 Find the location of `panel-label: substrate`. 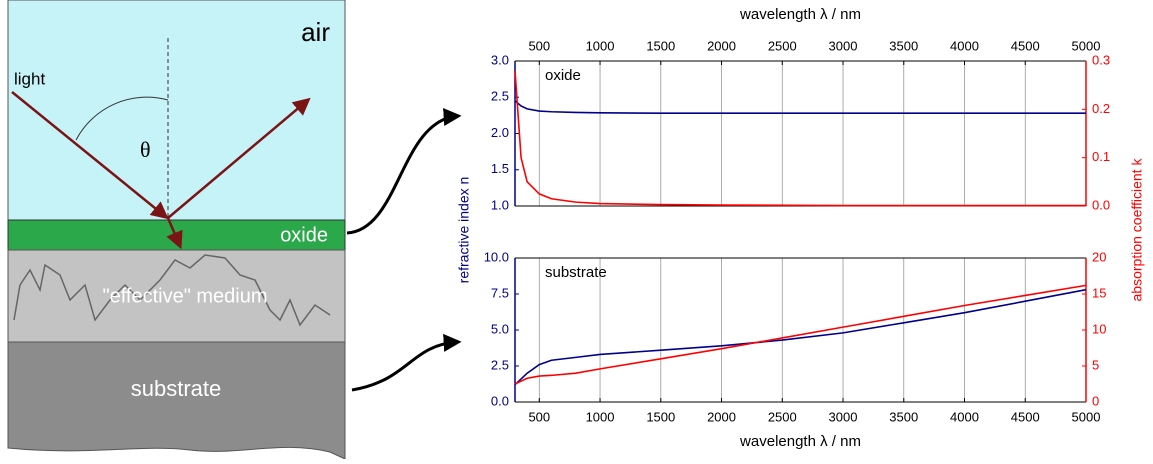

panel-label: substrate is located at coordinates (576, 272).